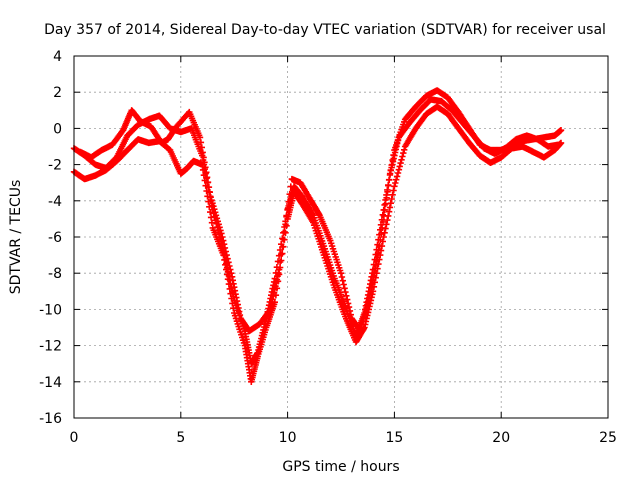 Image resolution: width=640 pixels, height=480 pixels. I want to click on y-tick-label: -6, so click(55, 238).